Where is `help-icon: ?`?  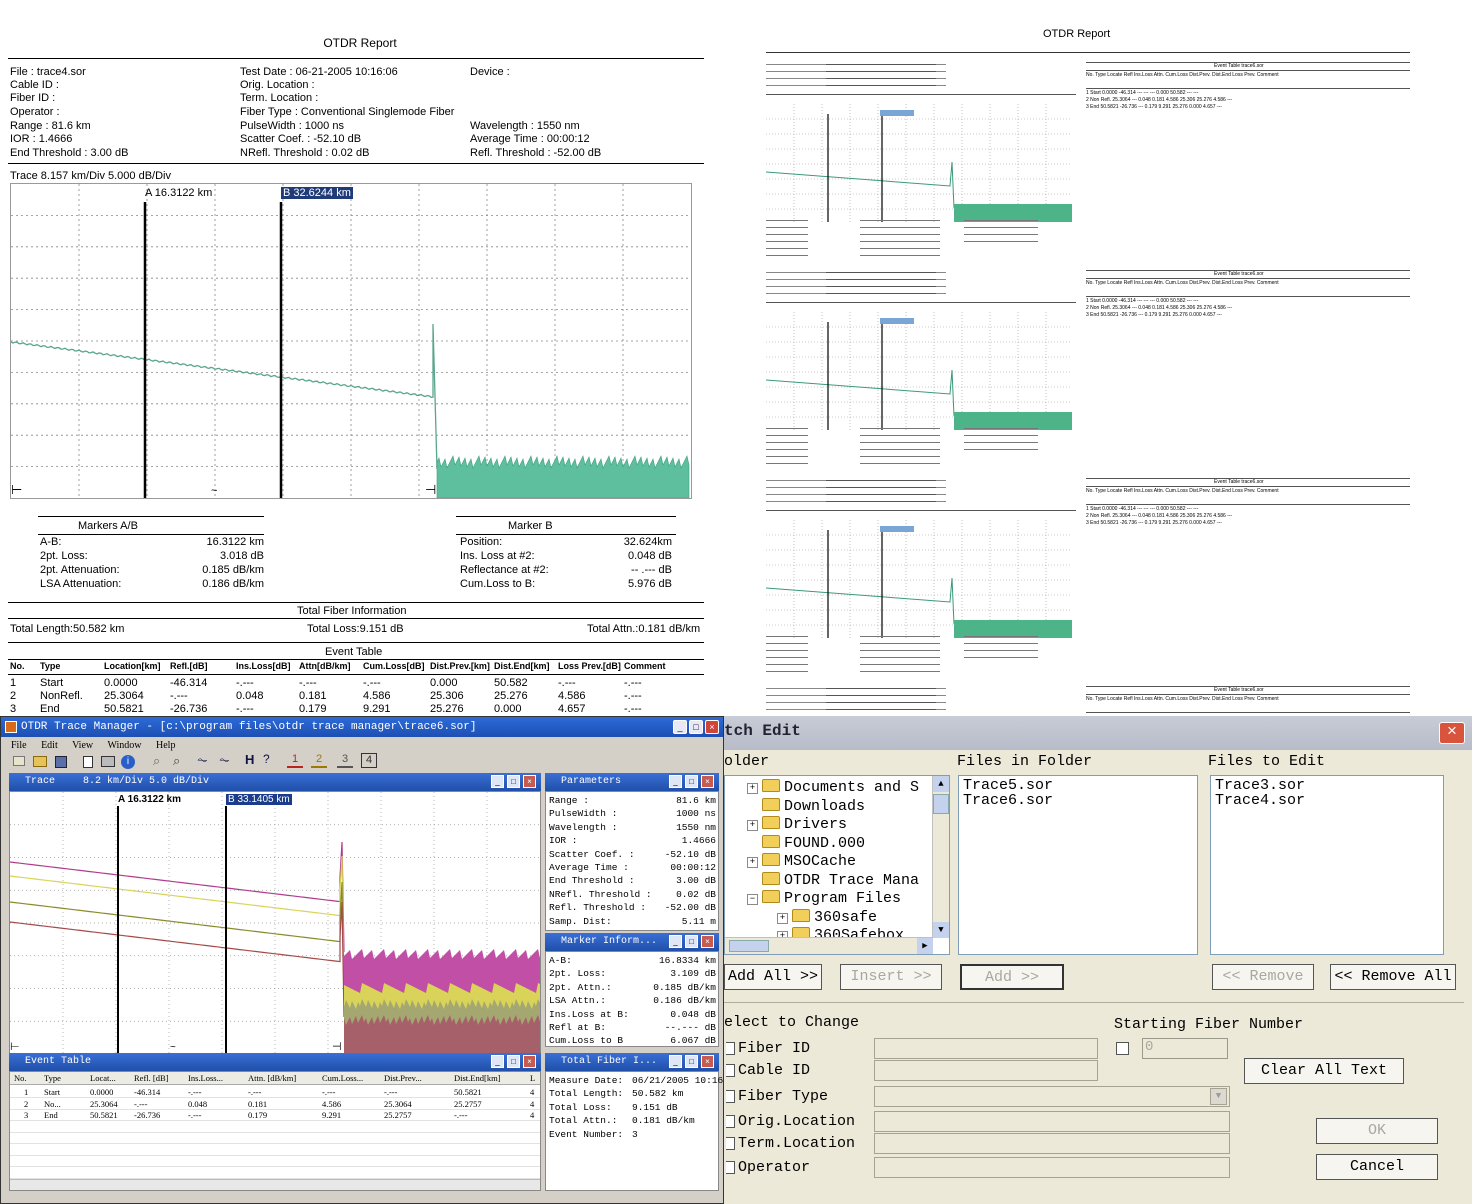
help-icon: ? is located at coordinates (266, 759).